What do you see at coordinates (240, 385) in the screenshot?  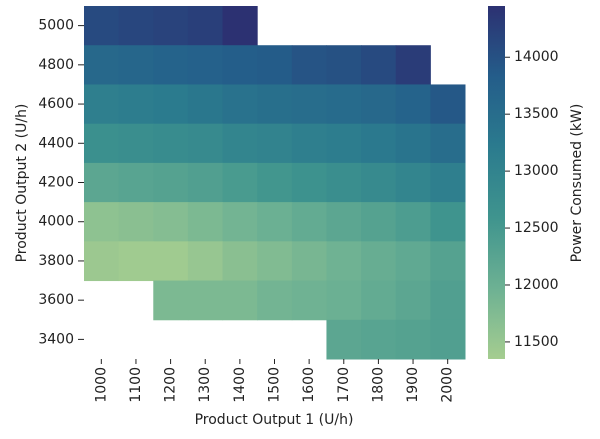 I see `x-tick-label: 1400` at bounding box center [240, 385].